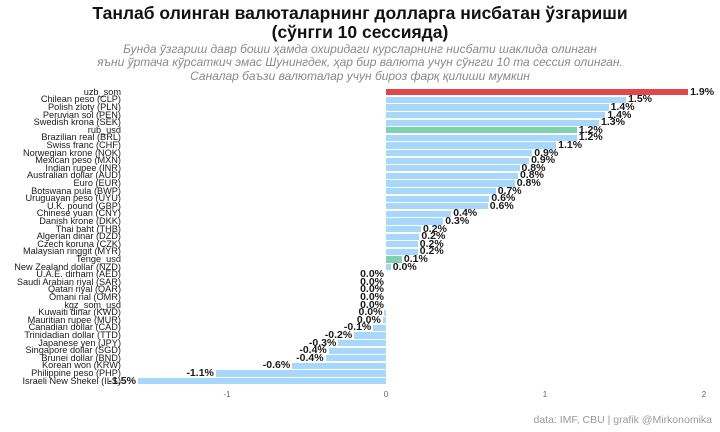 This screenshot has width=720, height=432. I want to click on y-axis-label: Kuwaiti dinar (KWD), so click(79, 312).